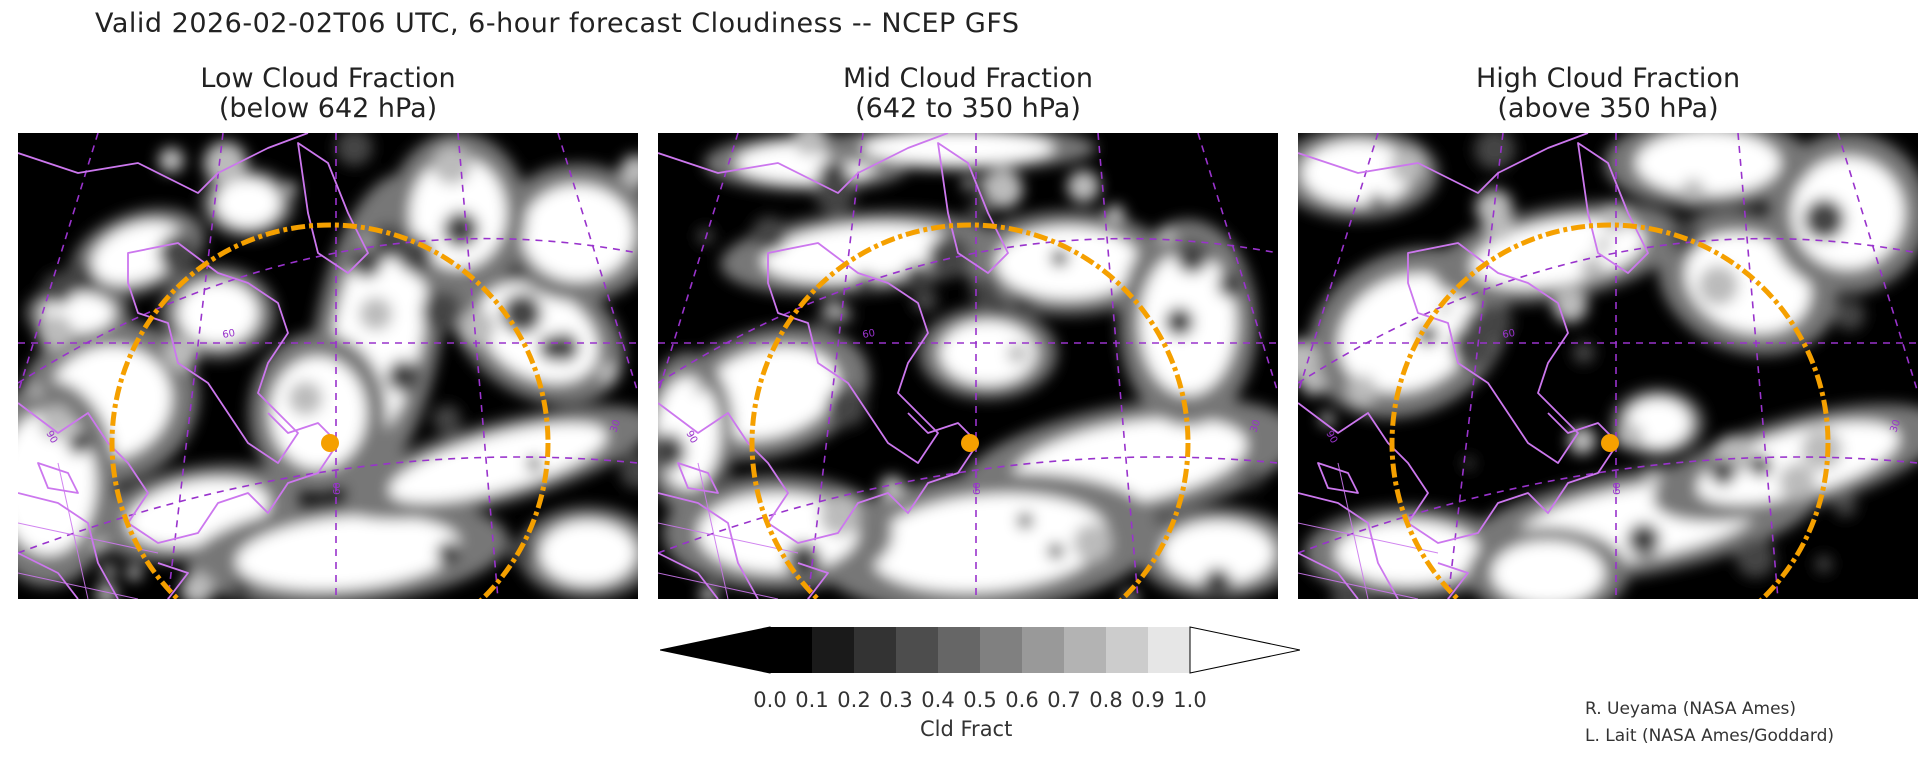  Describe the element at coordinates (967, 78) in the screenshot. I see `panel-title-mid-line1: Mid Cloud Fraction` at that location.